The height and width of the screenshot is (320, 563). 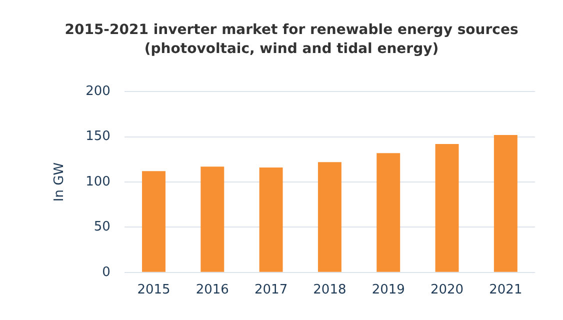 I want to click on x-tick-label: 2021, so click(x=505, y=290).